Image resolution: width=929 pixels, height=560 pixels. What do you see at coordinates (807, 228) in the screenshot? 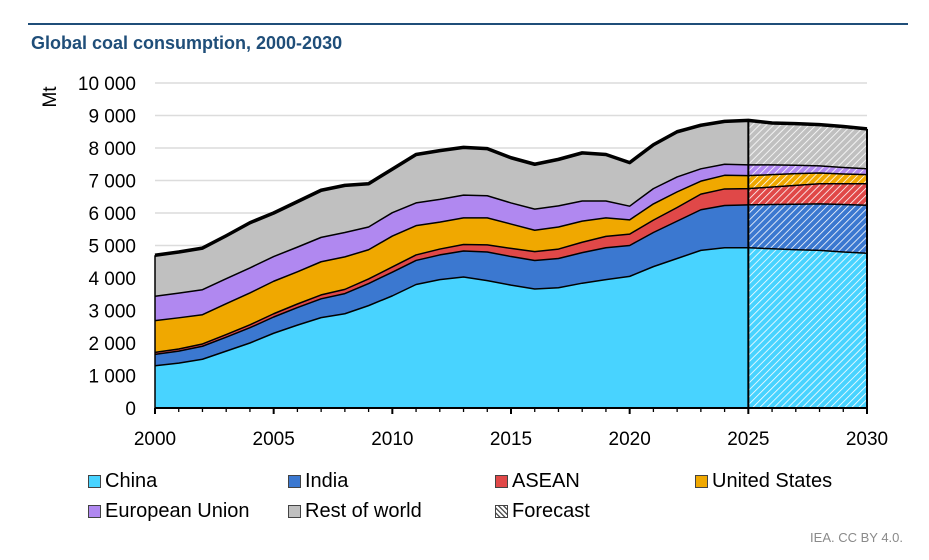
I see `forecast-area-india` at bounding box center [807, 228].